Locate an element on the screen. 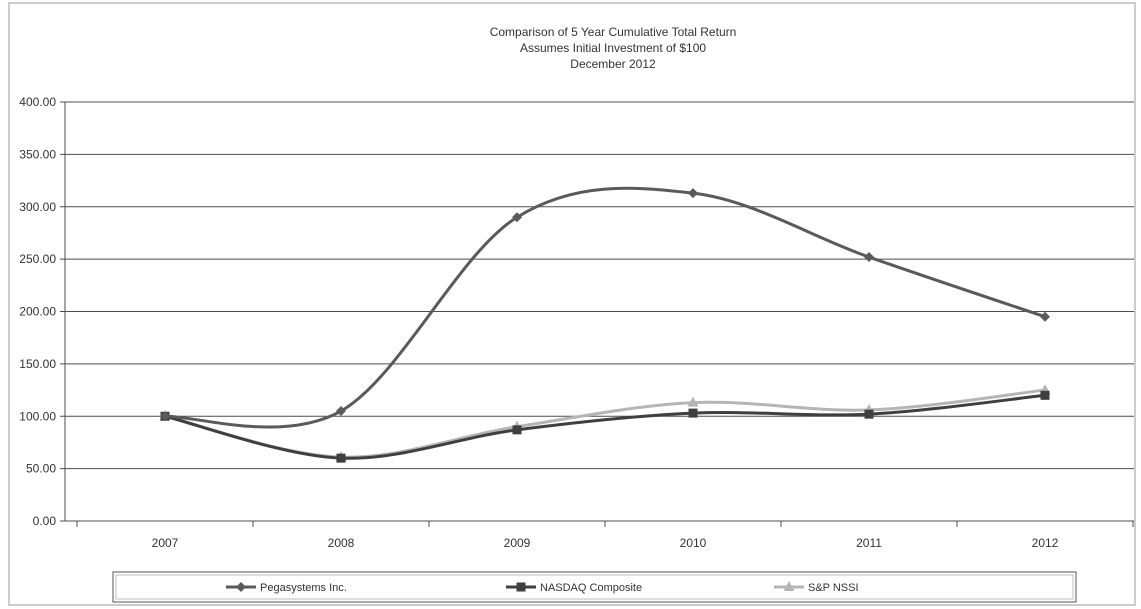 This screenshot has height=609, width=1141. x-tick-label: 2010 is located at coordinates (693, 543).